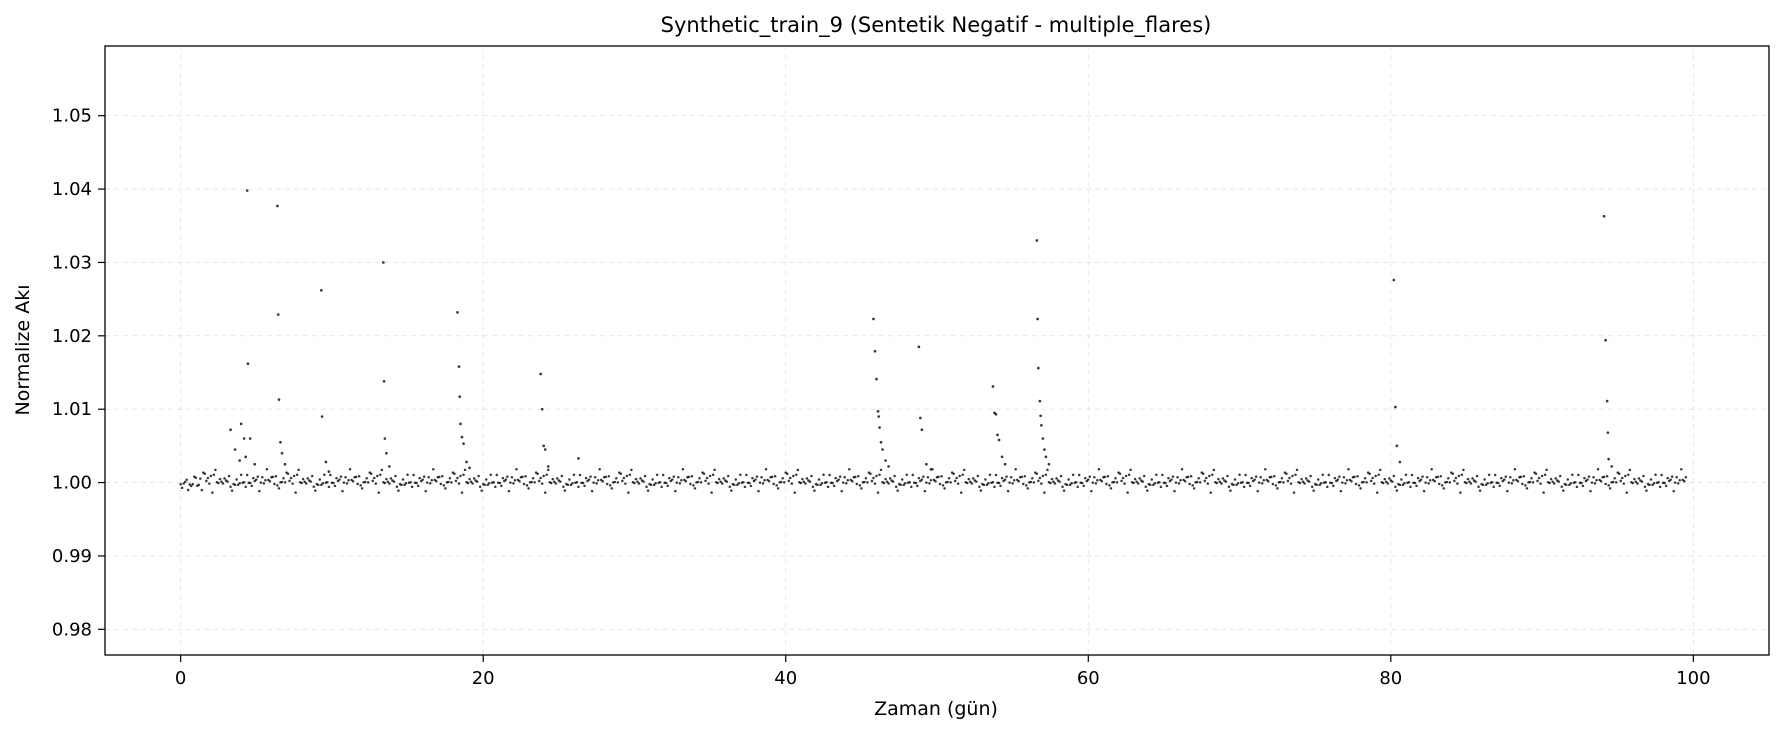  What do you see at coordinates (72, 336) in the screenshot?
I see `y-tick-label: 1.02` at bounding box center [72, 336].